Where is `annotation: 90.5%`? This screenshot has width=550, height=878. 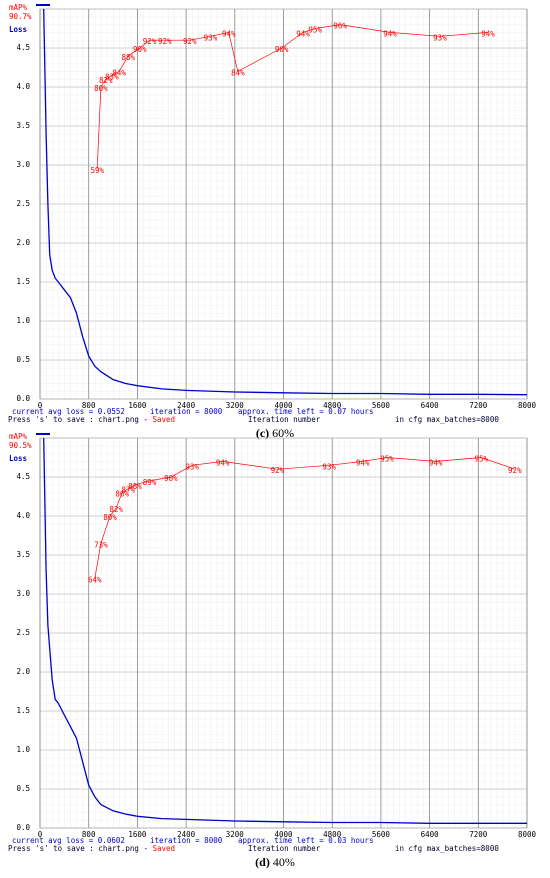
annotation: 90.5% is located at coordinates (20, 445).